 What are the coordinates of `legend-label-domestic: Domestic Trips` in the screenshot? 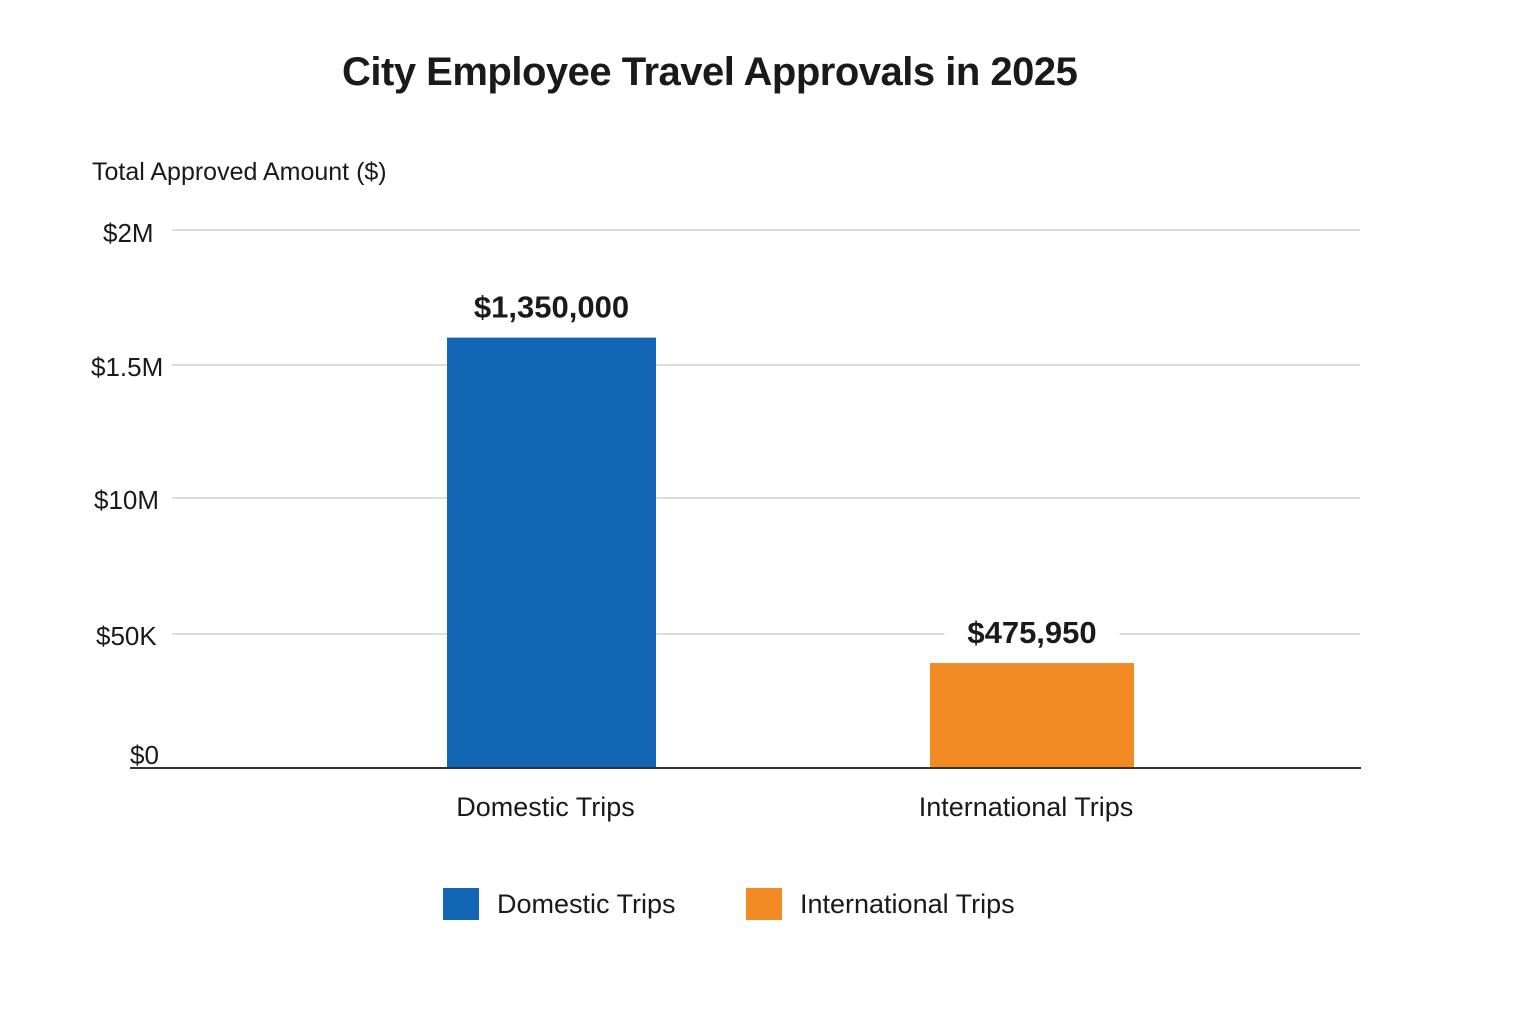 It's located at (586, 903).